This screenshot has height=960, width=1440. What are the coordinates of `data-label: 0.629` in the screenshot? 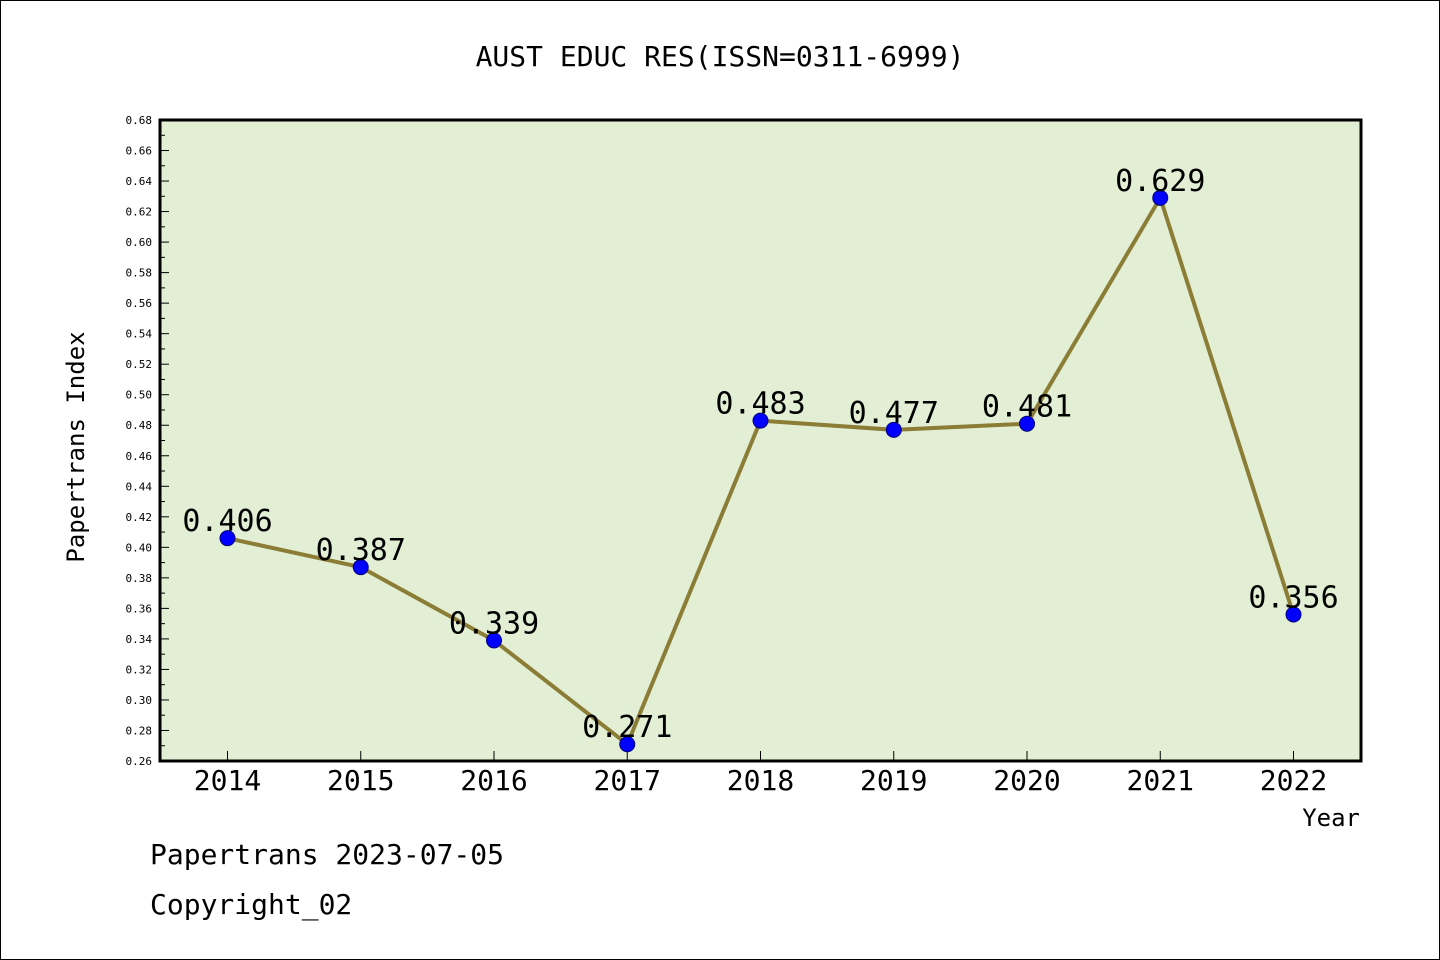 It's located at (1160, 181).